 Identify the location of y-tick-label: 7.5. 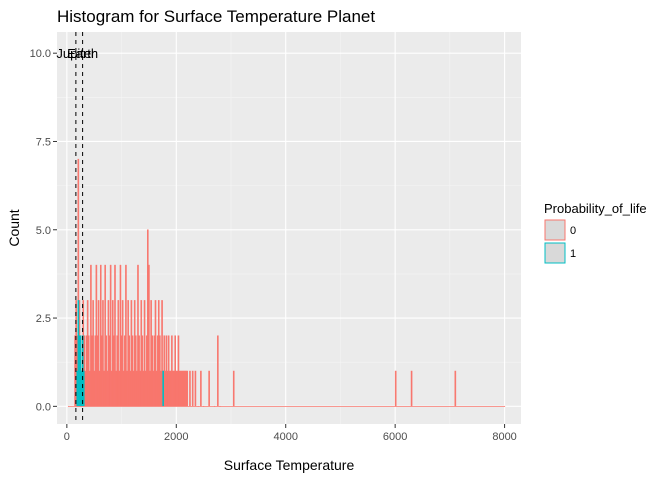
(43, 142).